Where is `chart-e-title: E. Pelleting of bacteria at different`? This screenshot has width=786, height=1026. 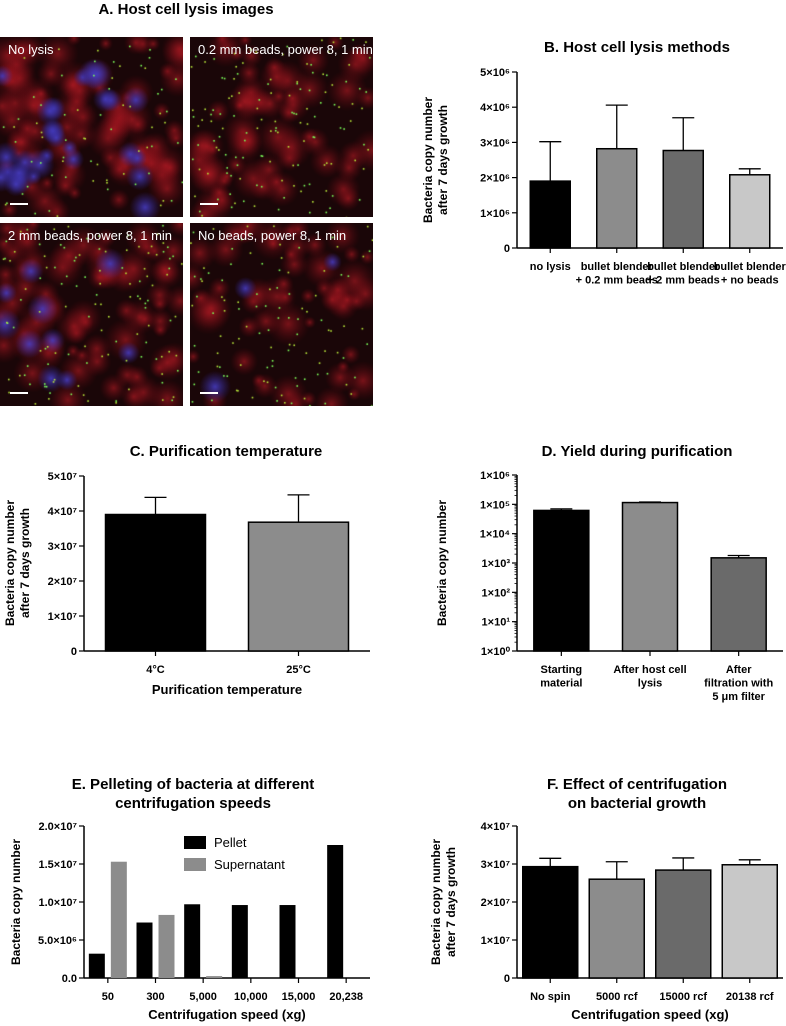 chart-e-title: E. Pelleting of bacteria at different is located at coordinates (193, 784).